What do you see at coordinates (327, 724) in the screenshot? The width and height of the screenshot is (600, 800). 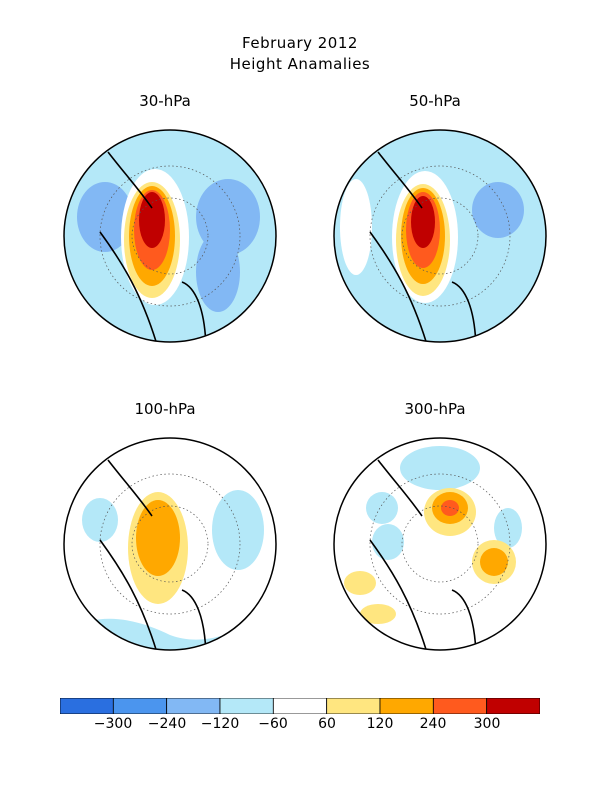 I see `colorbar-tick-label: 60` at bounding box center [327, 724].